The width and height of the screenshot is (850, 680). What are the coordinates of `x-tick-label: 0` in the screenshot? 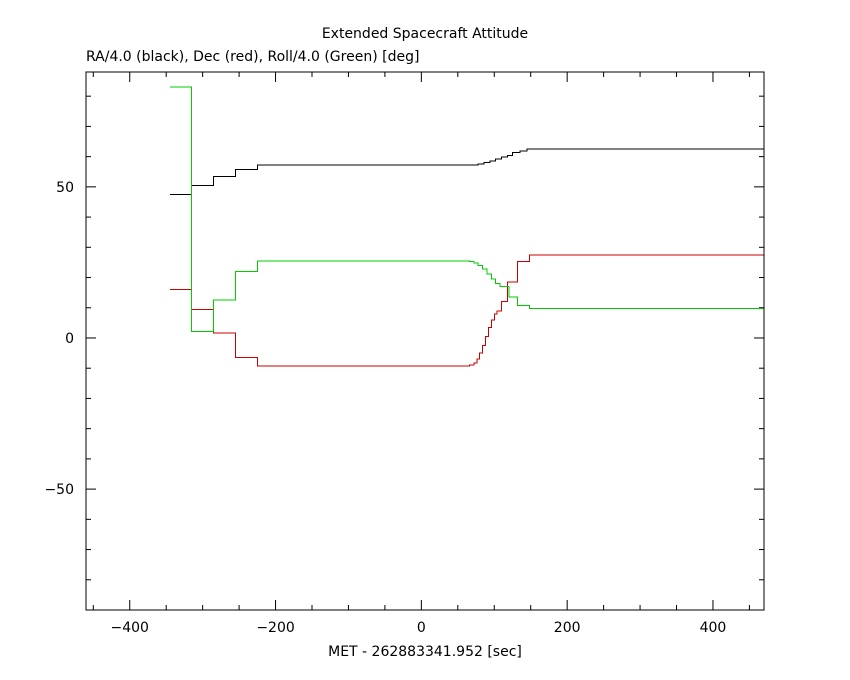 It's located at (421, 628).